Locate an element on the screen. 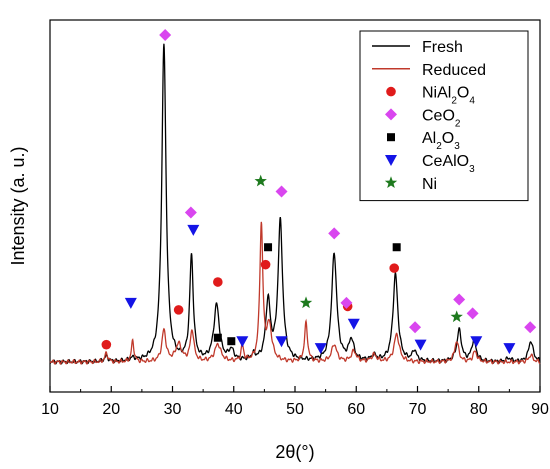  x-tick-label: 60 is located at coordinates (356, 409).